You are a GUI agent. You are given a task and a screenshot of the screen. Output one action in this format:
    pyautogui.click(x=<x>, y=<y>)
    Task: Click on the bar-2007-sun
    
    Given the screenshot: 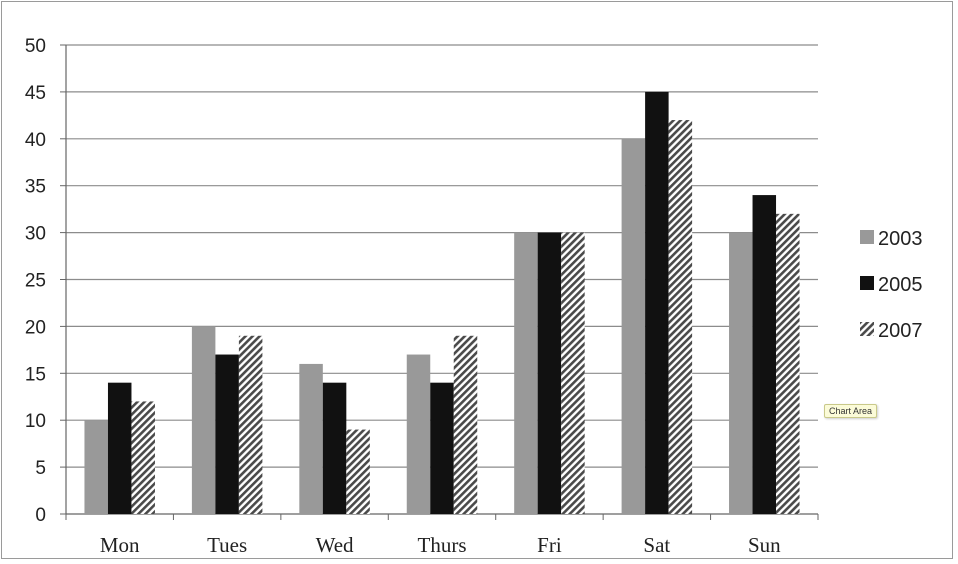 What is the action you would take?
    pyautogui.click(x=788, y=363)
    